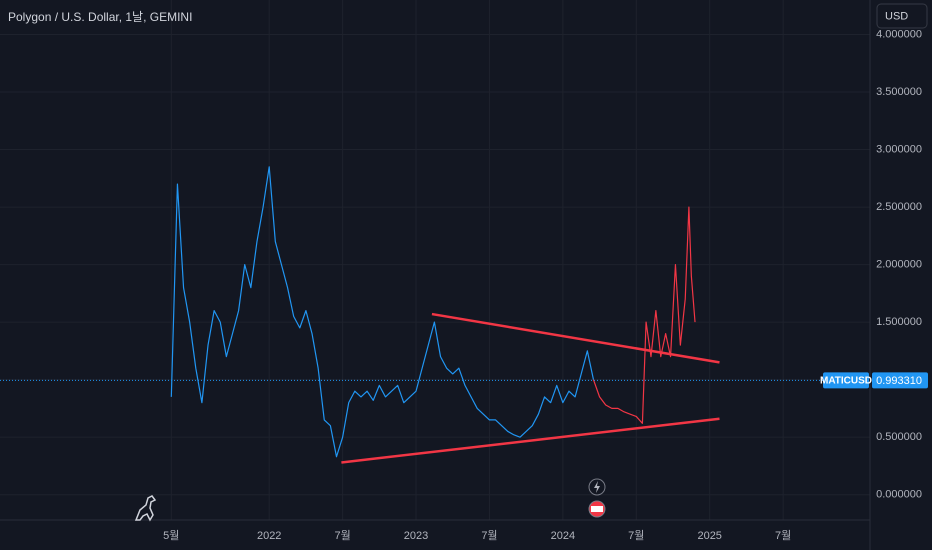 The height and width of the screenshot is (550, 932). Describe the element at coordinates (899, 34) in the screenshot. I see `y-tick-label: 4.000000` at that location.